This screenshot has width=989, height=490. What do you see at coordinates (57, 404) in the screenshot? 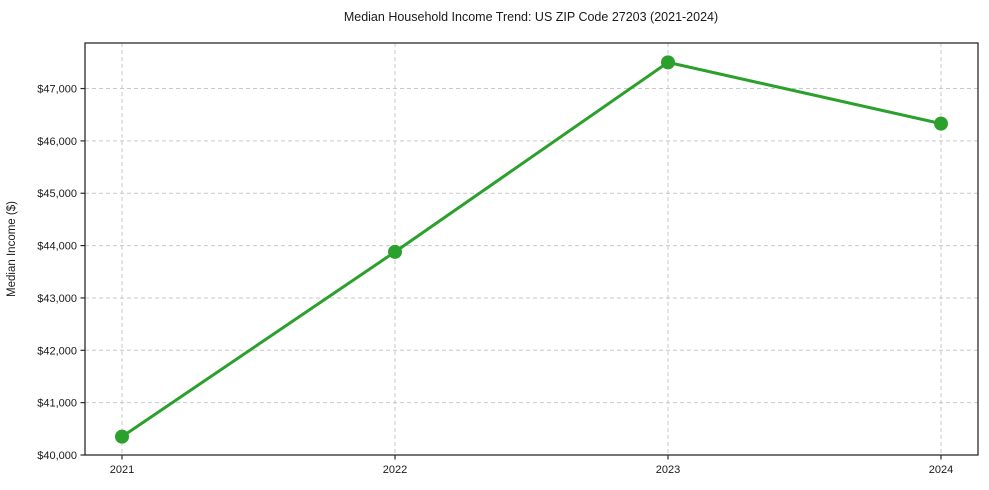
I see `y-tick-label: $41,000` at bounding box center [57, 404].